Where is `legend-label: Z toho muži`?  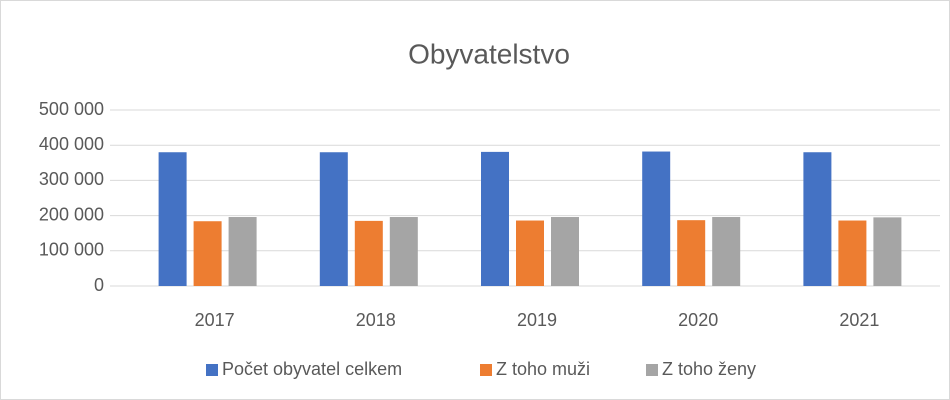
legend-label: Z toho muži is located at coordinates (543, 369).